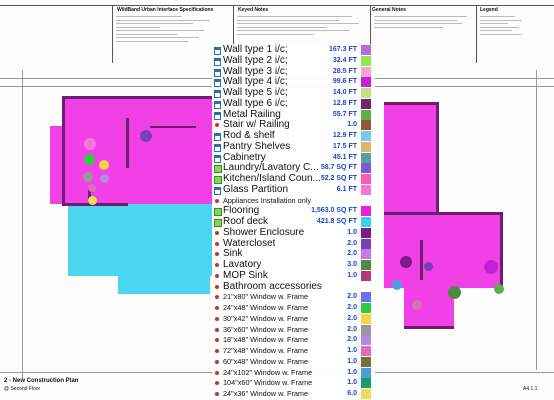 This screenshot has height=400, width=554. I want to click on takeoff-row: Wall type 3 i/c; 28.5 FT, so click(293, 72).